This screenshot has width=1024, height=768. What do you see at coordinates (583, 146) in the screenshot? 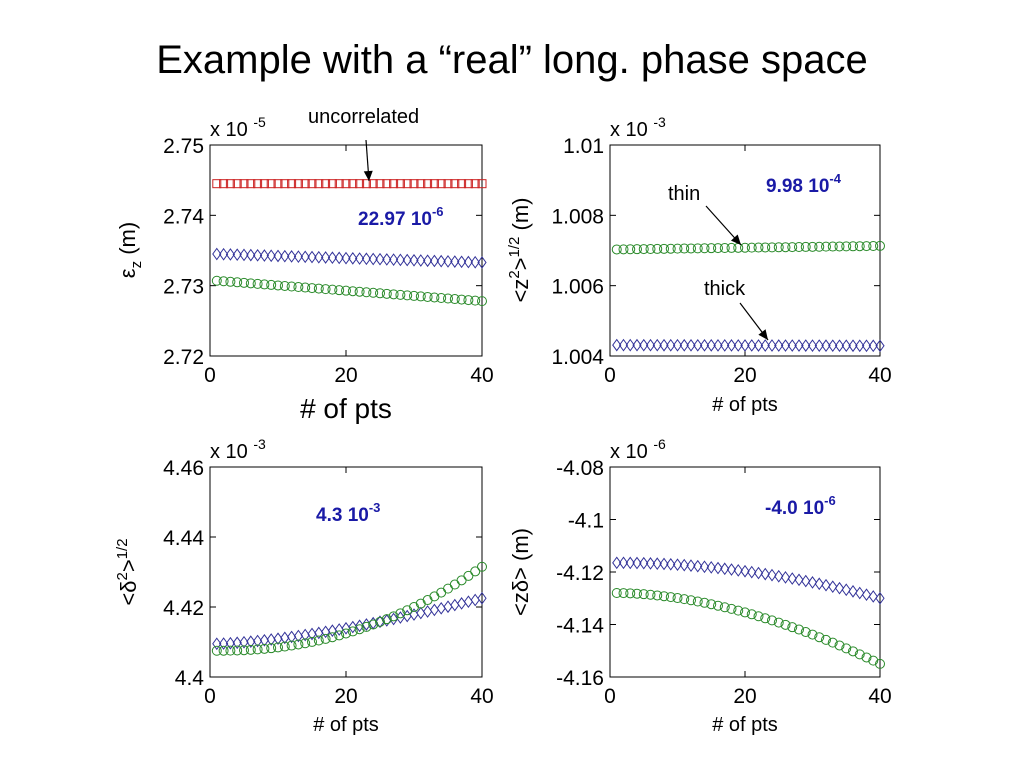
I see `y-tick-label: 1.01` at bounding box center [583, 146].